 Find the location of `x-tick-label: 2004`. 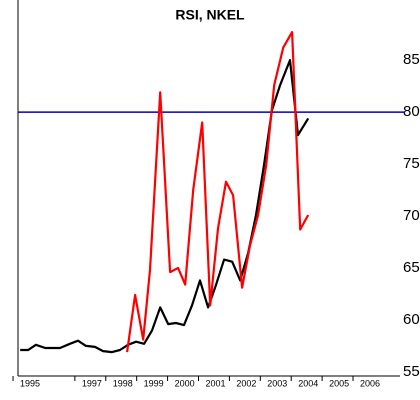

x-tick-label: 2004 is located at coordinates (308, 383).